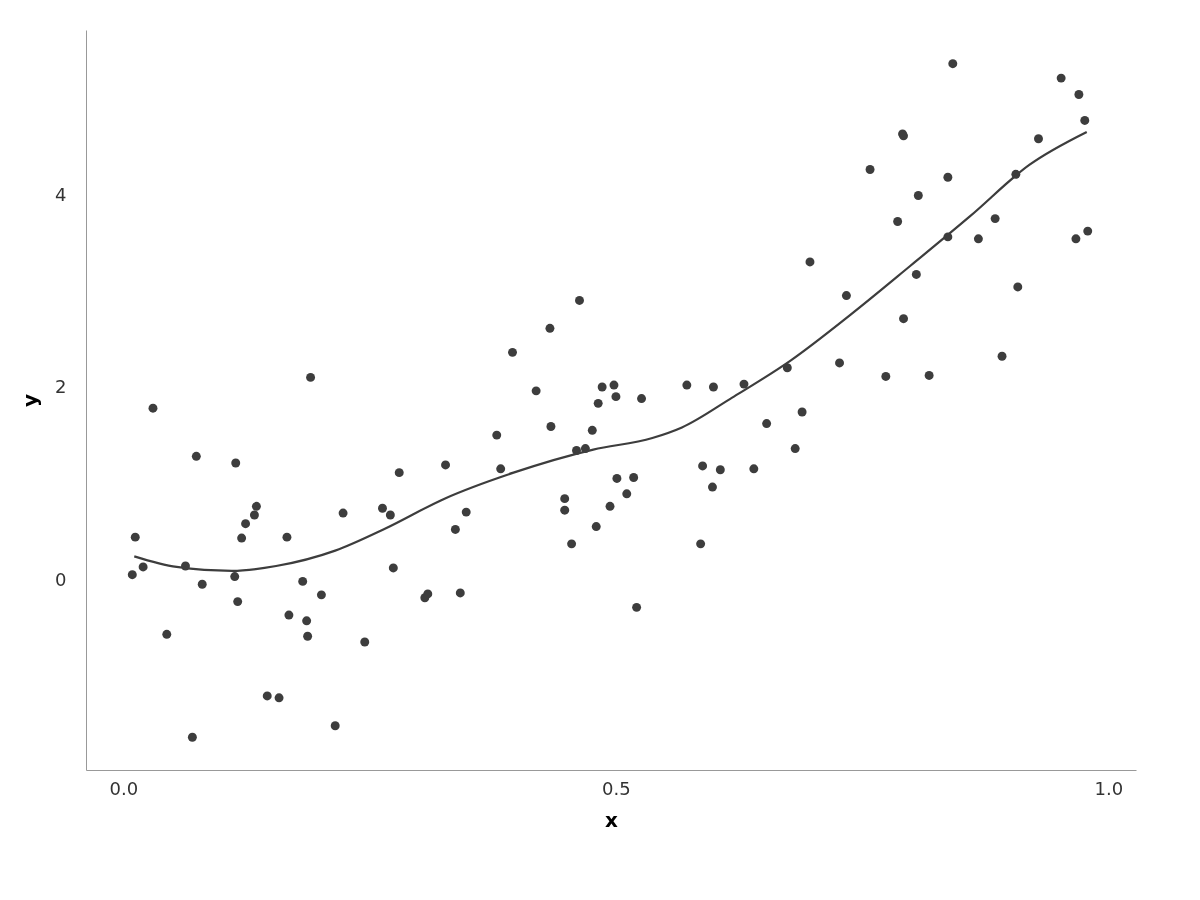 The image size is (1200, 900). I want to click on x-tick-label: 0.0, so click(124, 788).